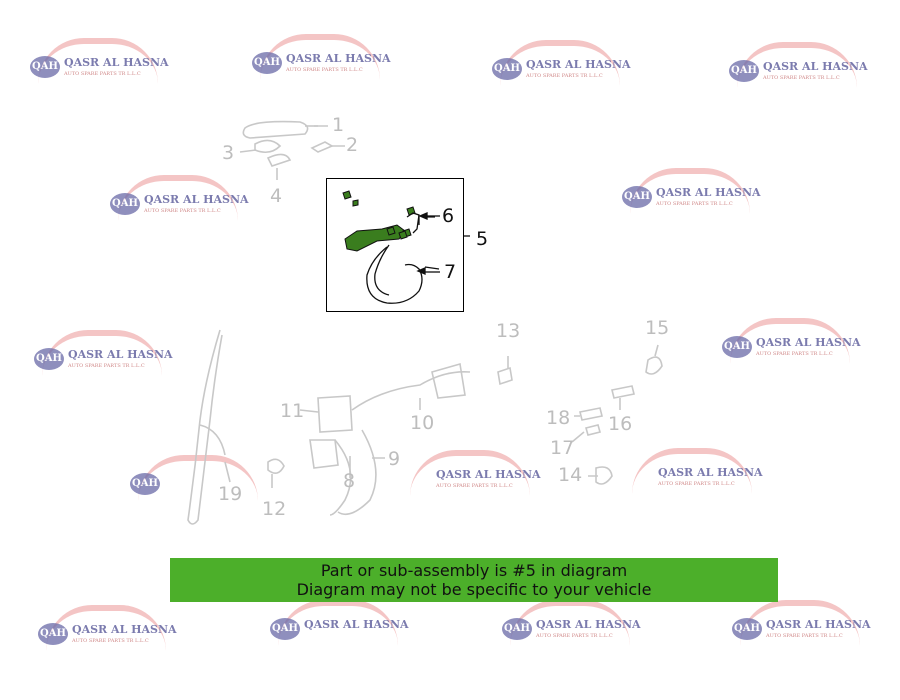 The height and width of the screenshot is (700, 900). What do you see at coordinates (274, 509) in the screenshot?
I see `part-label-12: 12` at bounding box center [274, 509].